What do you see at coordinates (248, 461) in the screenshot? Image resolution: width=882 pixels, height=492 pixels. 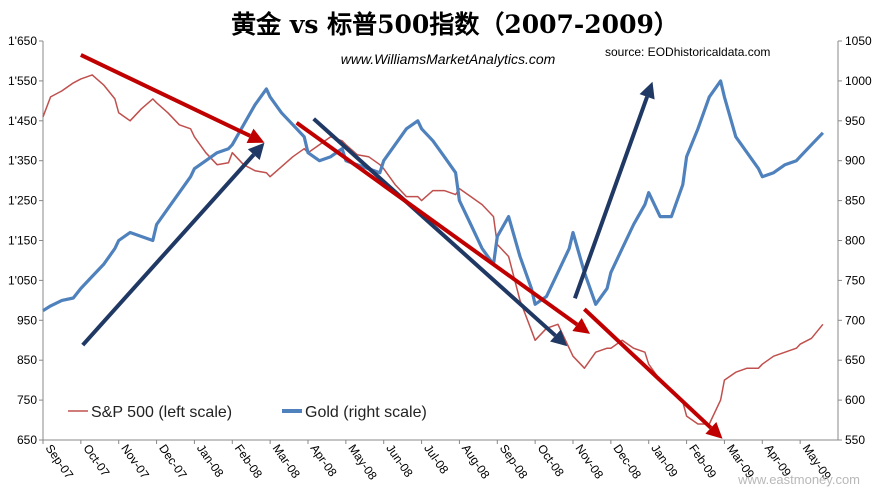 I see `x-tick-label: Feb-08` at bounding box center [248, 461].